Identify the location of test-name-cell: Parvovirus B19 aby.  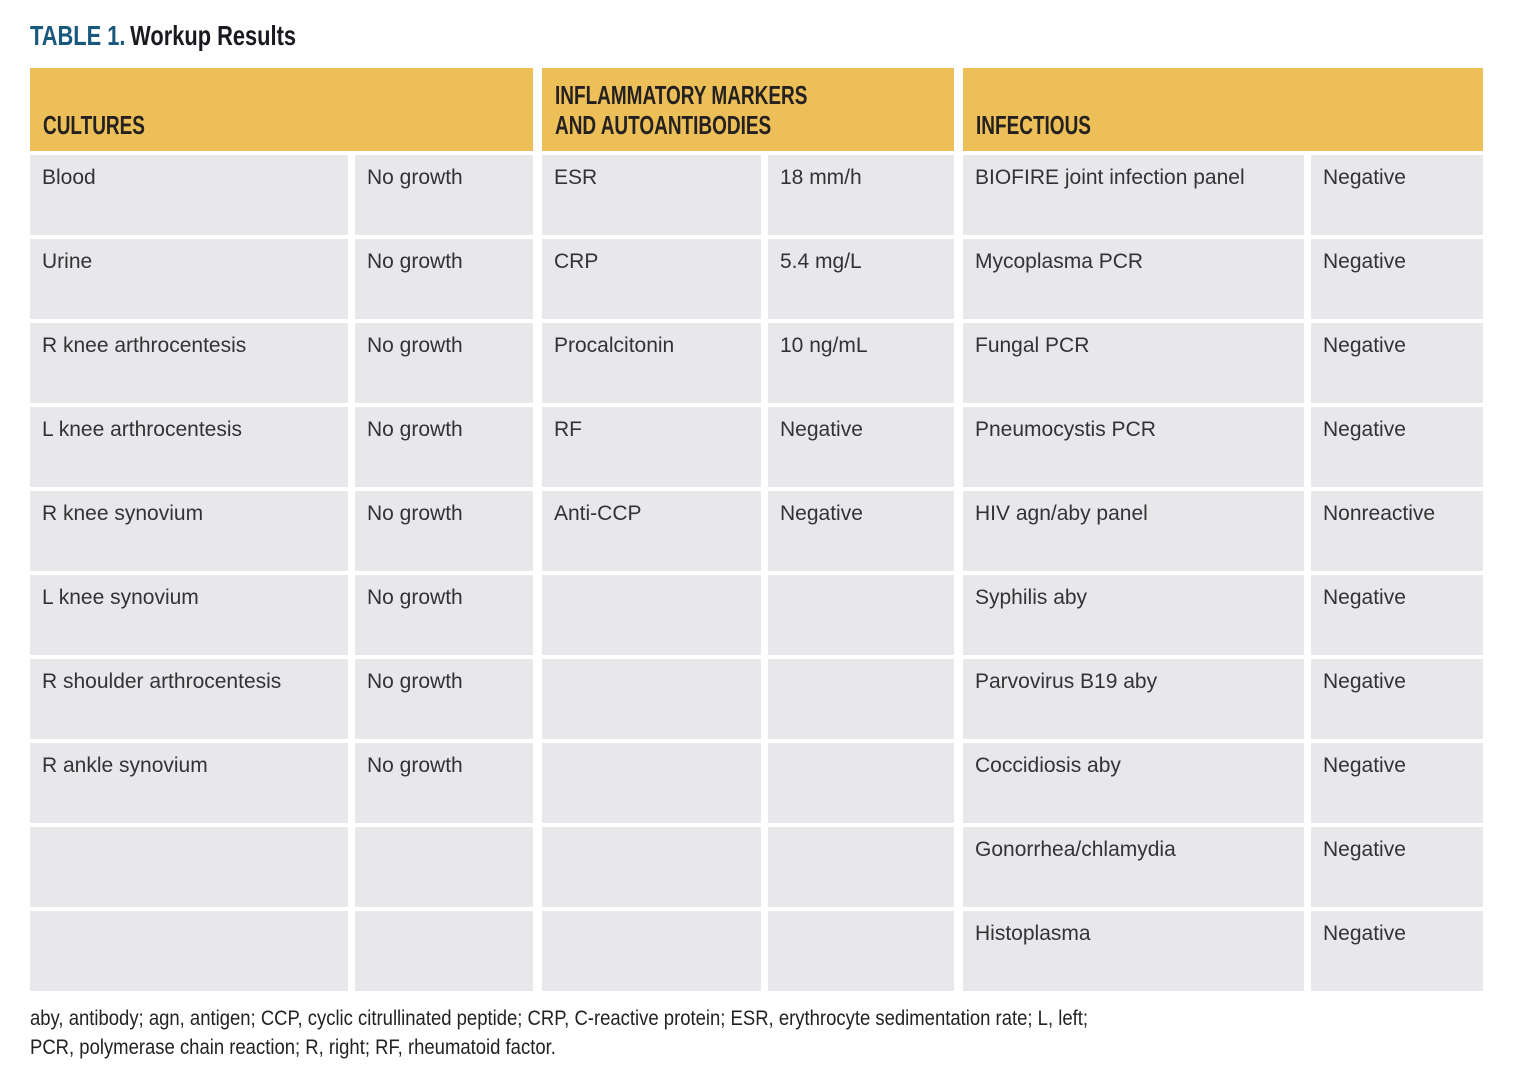
(1133, 699).